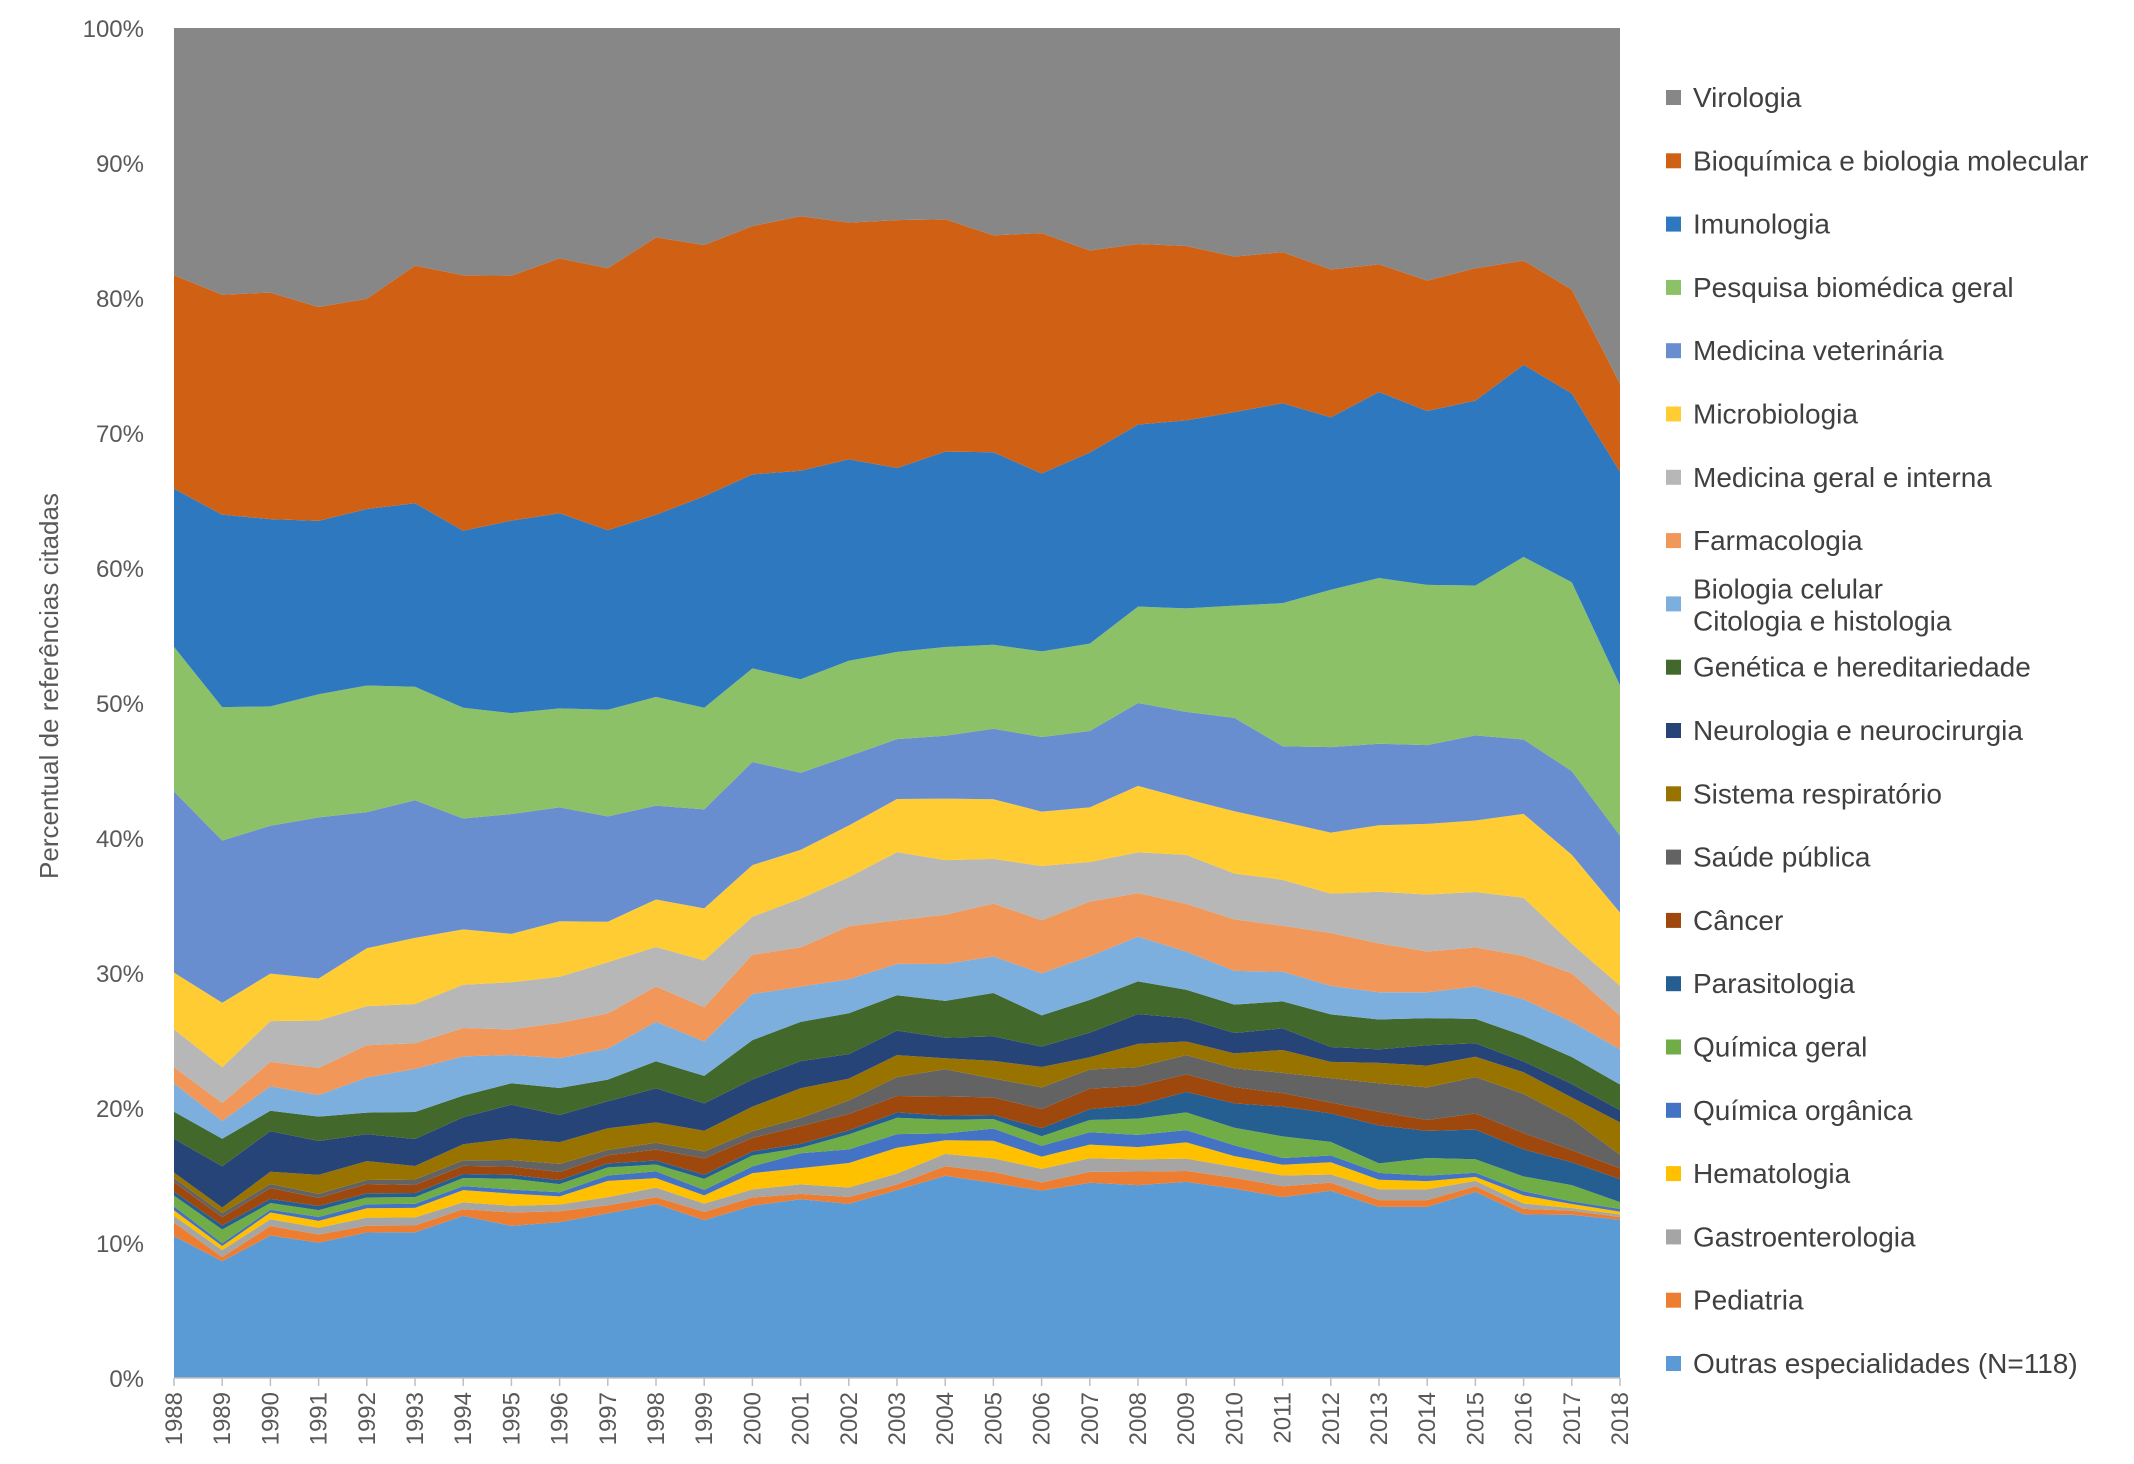 Image resolution: width=2134 pixels, height=1464 pixels. Describe the element at coordinates (897, 698) in the screenshot. I see `area-series-pesquisa-biomedica-geral` at that location.